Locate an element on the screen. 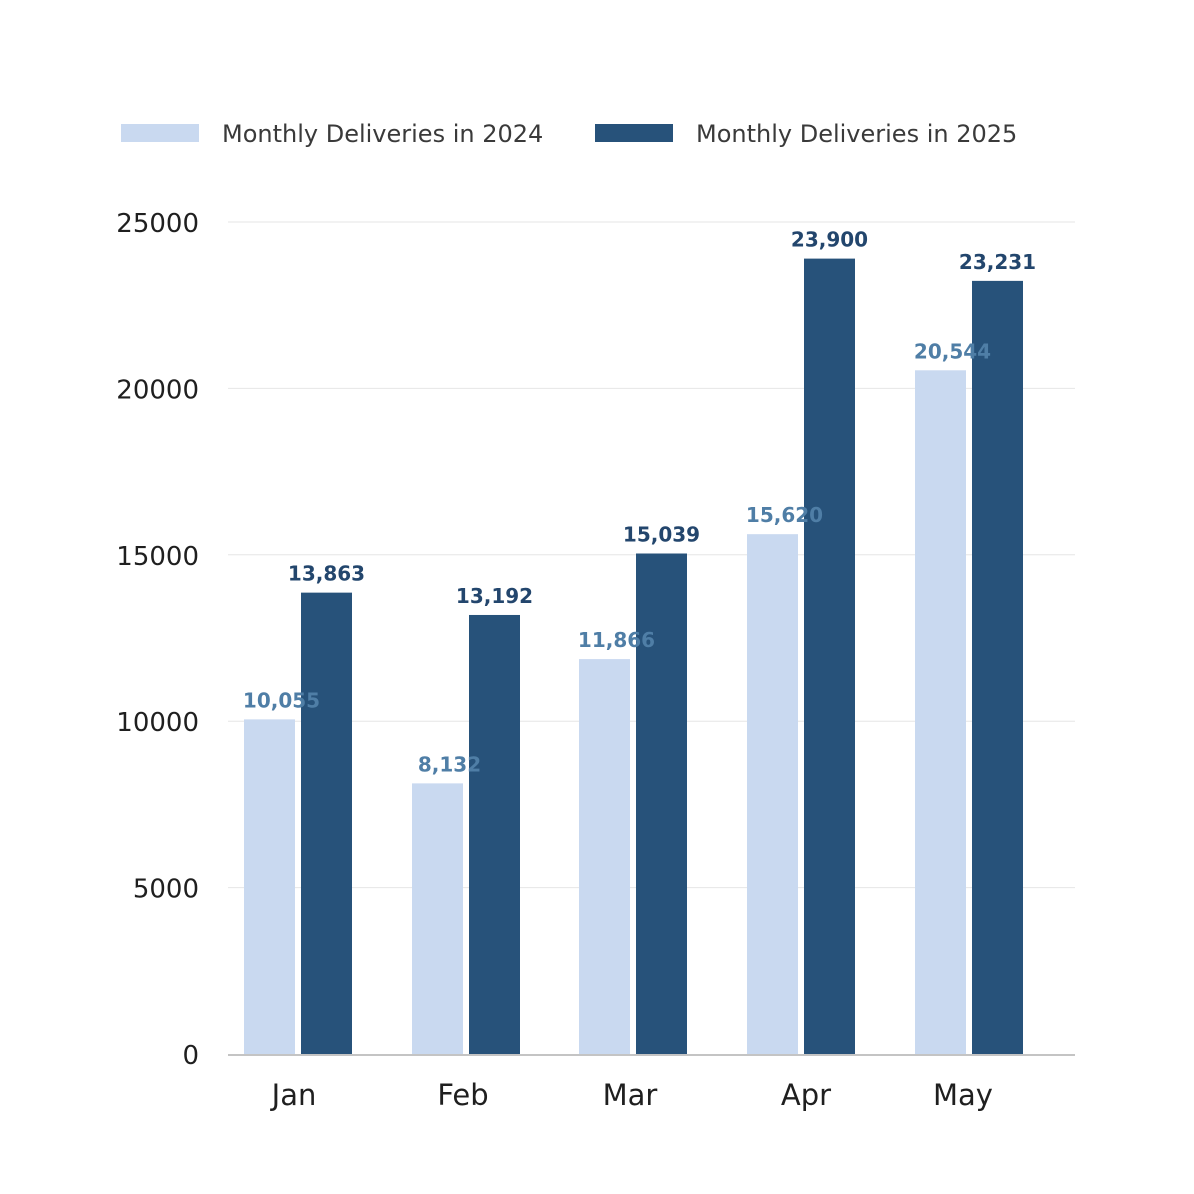 This screenshot has height=1194, width=1194. legend-swatch-2024 is located at coordinates (160, 133).